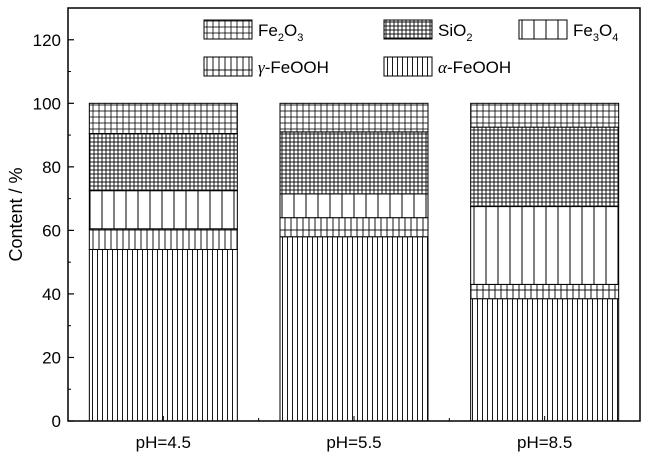 The width and height of the screenshot is (650, 466). Describe the element at coordinates (595, 32) in the screenshot. I see `legend-label: Fe3O4` at that location.